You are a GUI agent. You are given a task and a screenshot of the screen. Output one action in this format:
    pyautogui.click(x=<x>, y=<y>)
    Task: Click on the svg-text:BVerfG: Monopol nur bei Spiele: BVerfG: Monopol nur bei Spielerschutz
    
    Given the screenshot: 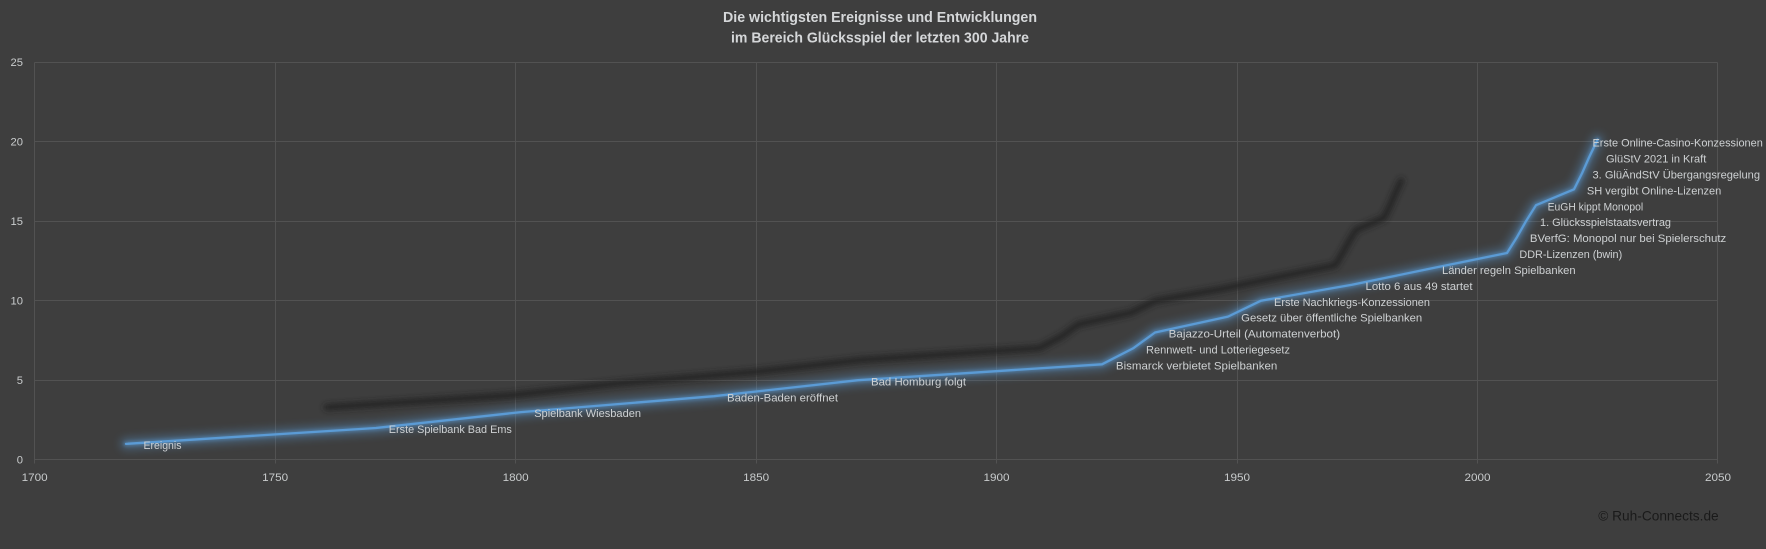 What is the action you would take?
    pyautogui.click(x=1628, y=239)
    